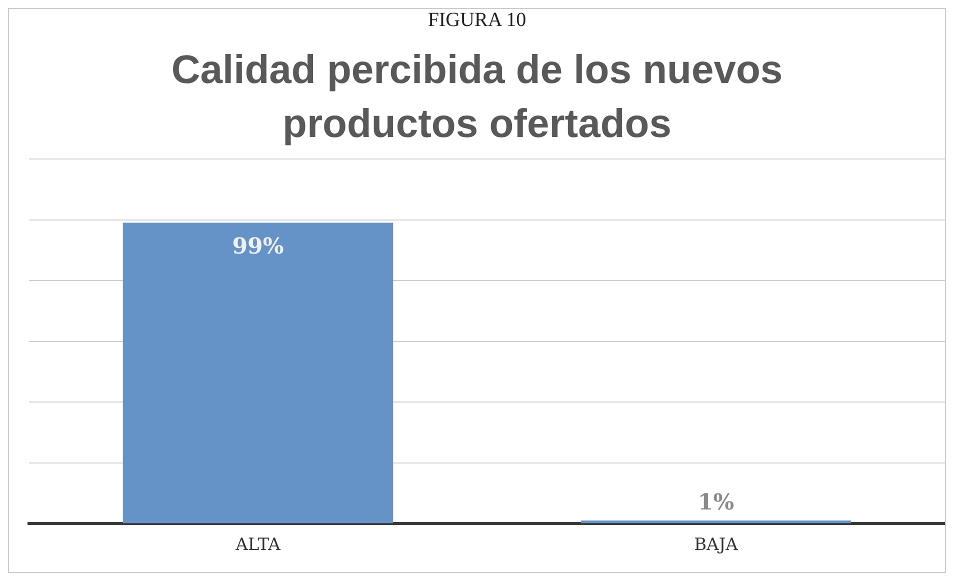 This screenshot has width=954, height=581. Describe the element at coordinates (477, 20) in the screenshot. I see `text: FIGURA 10` at that location.